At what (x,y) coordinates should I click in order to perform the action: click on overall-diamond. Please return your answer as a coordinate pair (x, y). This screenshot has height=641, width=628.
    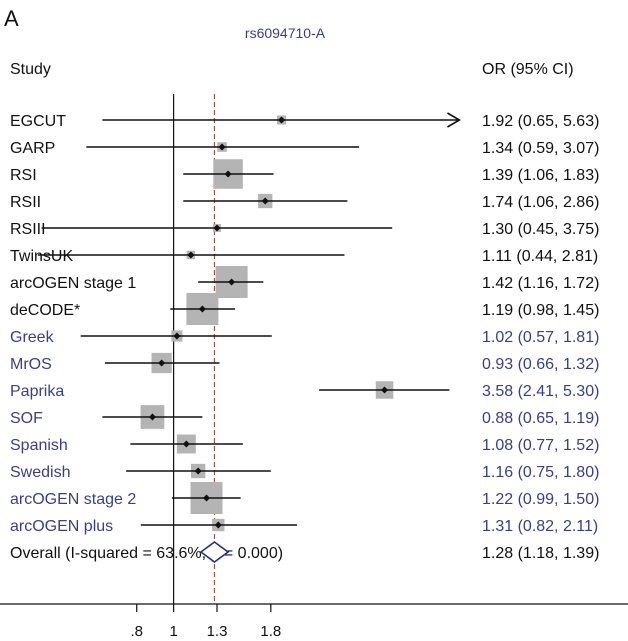
    Looking at the image, I should click on (214, 552).